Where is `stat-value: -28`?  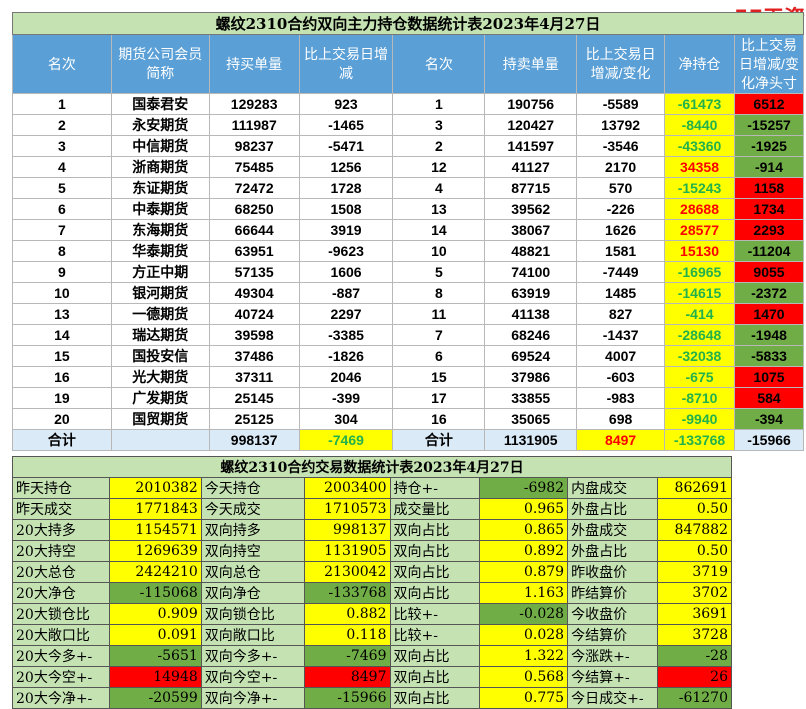 stat-value: -28 is located at coordinates (694, 656).